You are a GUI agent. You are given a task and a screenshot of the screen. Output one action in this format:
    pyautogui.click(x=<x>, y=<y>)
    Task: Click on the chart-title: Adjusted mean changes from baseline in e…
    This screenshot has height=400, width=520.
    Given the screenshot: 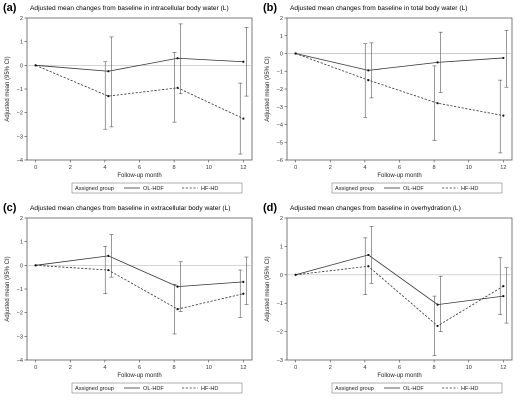 What is the action you would take?
    pyautogui.click(x=130, y=208)
    